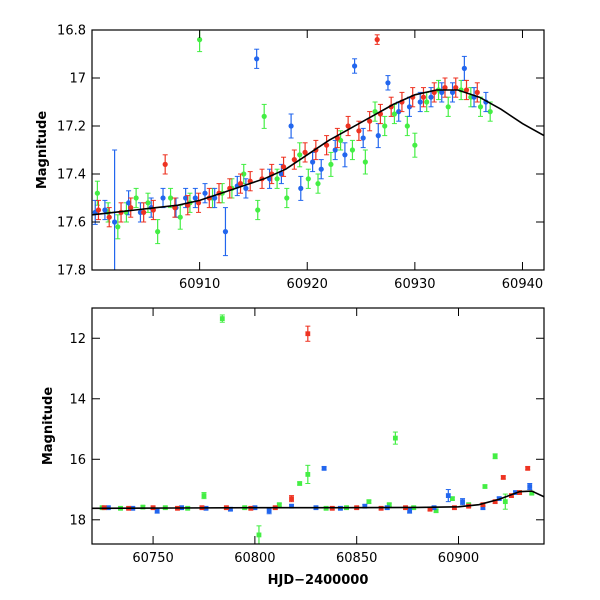 This screenshot has height=600, width=600. What do you see at coordinates (77, 520) in the screenshot?
I see `y-tick-label: 18` at bounding box center [77, 520].